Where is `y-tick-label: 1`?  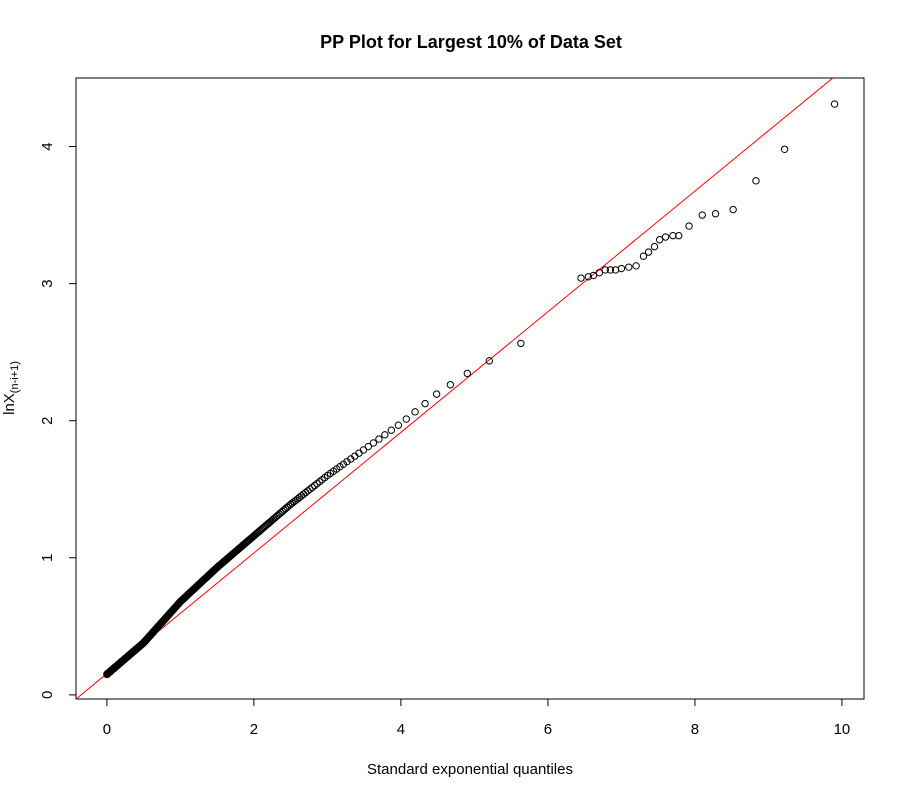 y-tick-label: 1 is located at coordinates (47, 558).